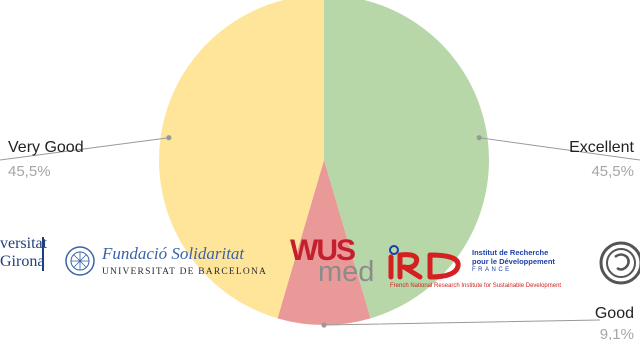  I want to click on ird-mark-icon, so click(424, 262).